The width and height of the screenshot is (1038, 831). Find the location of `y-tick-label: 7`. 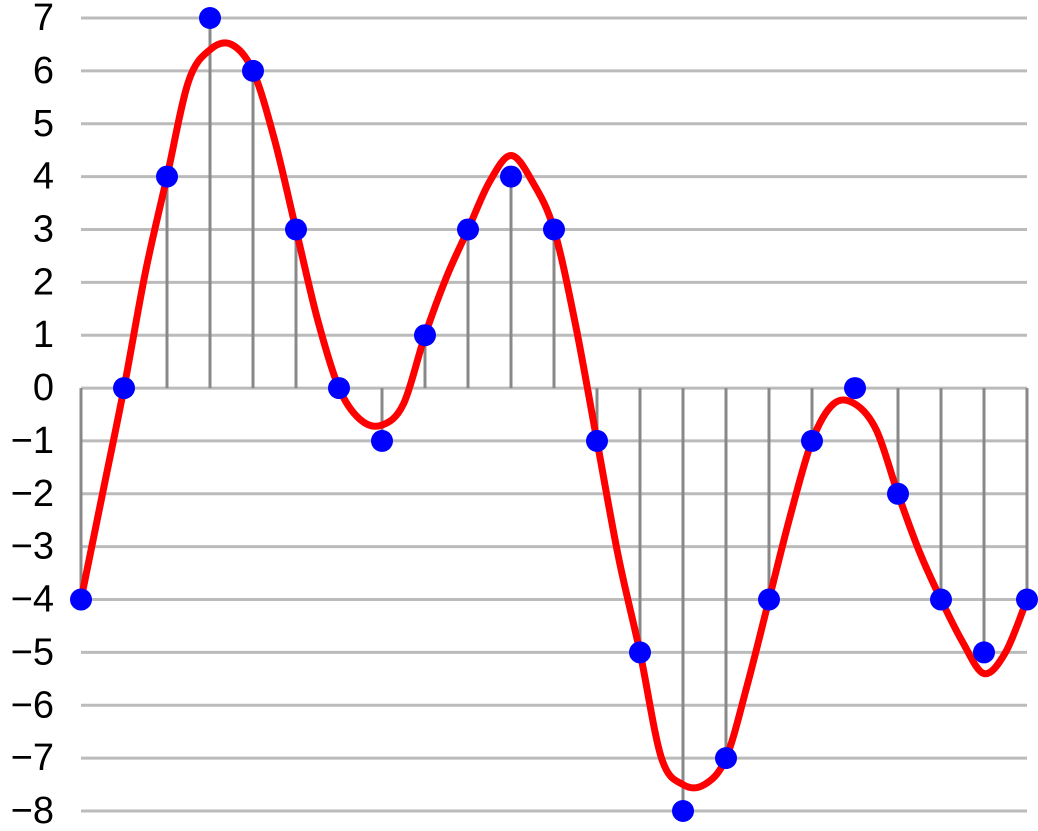

y-tick-label: 7 is located at coordinates (43, 19).